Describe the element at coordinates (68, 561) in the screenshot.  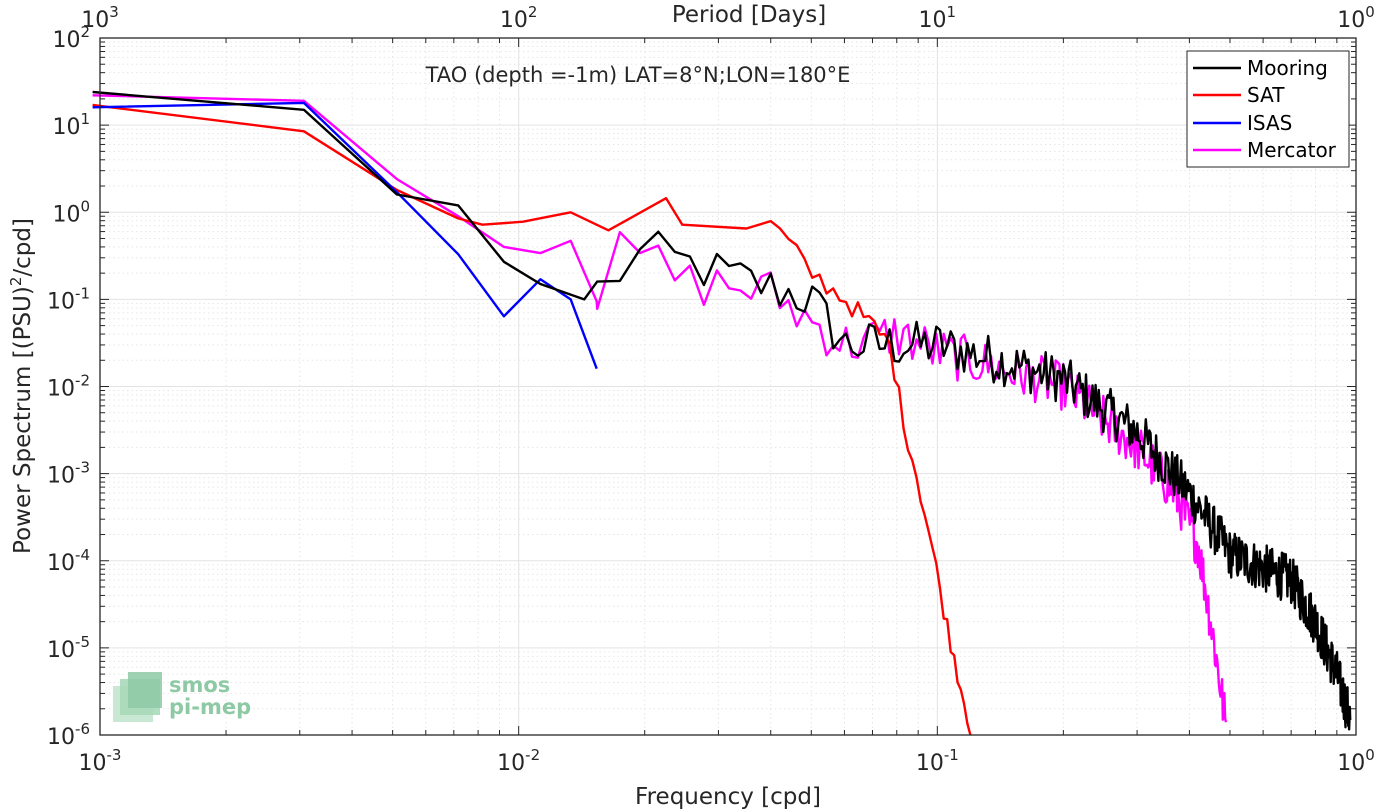
I see `y-tick-label: 10⁻⁴` at that location.